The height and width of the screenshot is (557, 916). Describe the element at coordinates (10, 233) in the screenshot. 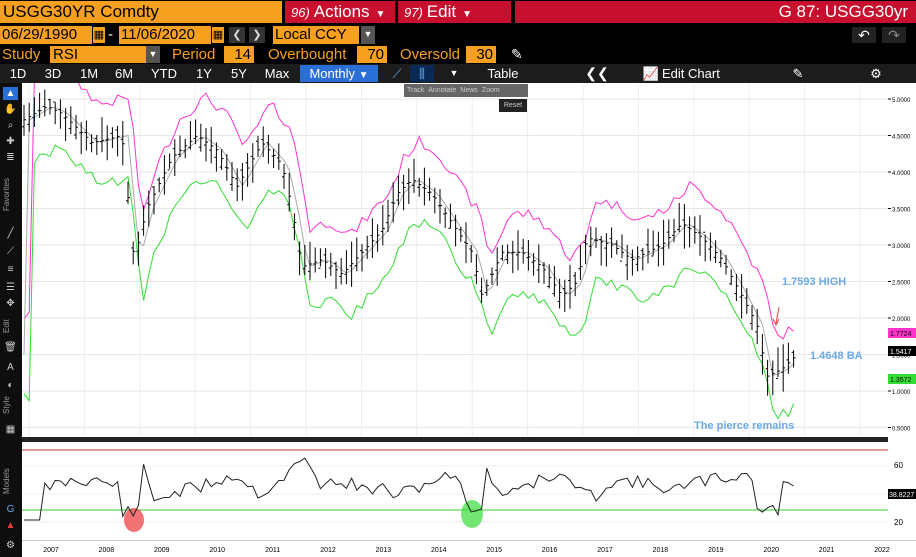

I see `line-tool-icon: ╱` at that location.